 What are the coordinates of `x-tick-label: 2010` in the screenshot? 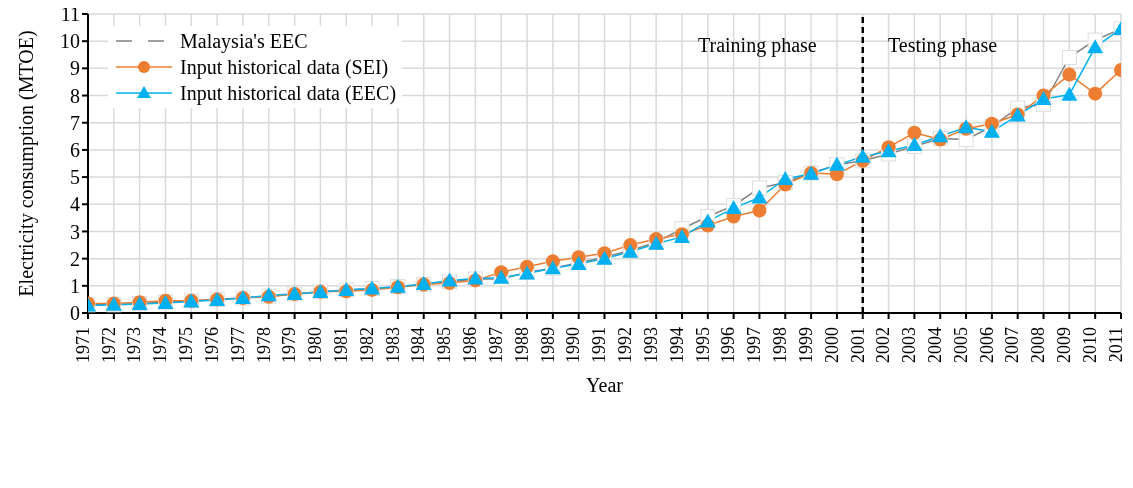 It's located at (1089, 345).